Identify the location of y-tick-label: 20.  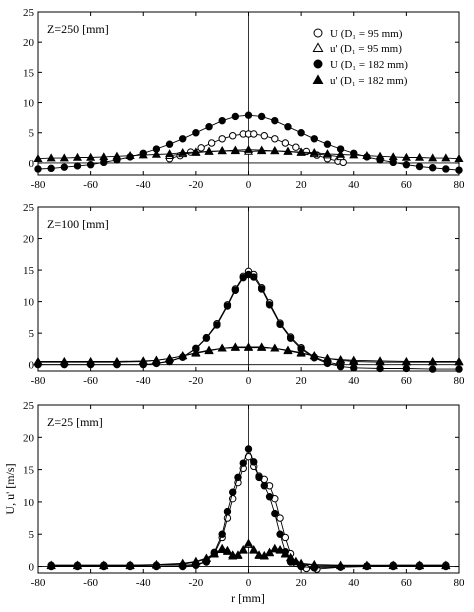
(29, 240).